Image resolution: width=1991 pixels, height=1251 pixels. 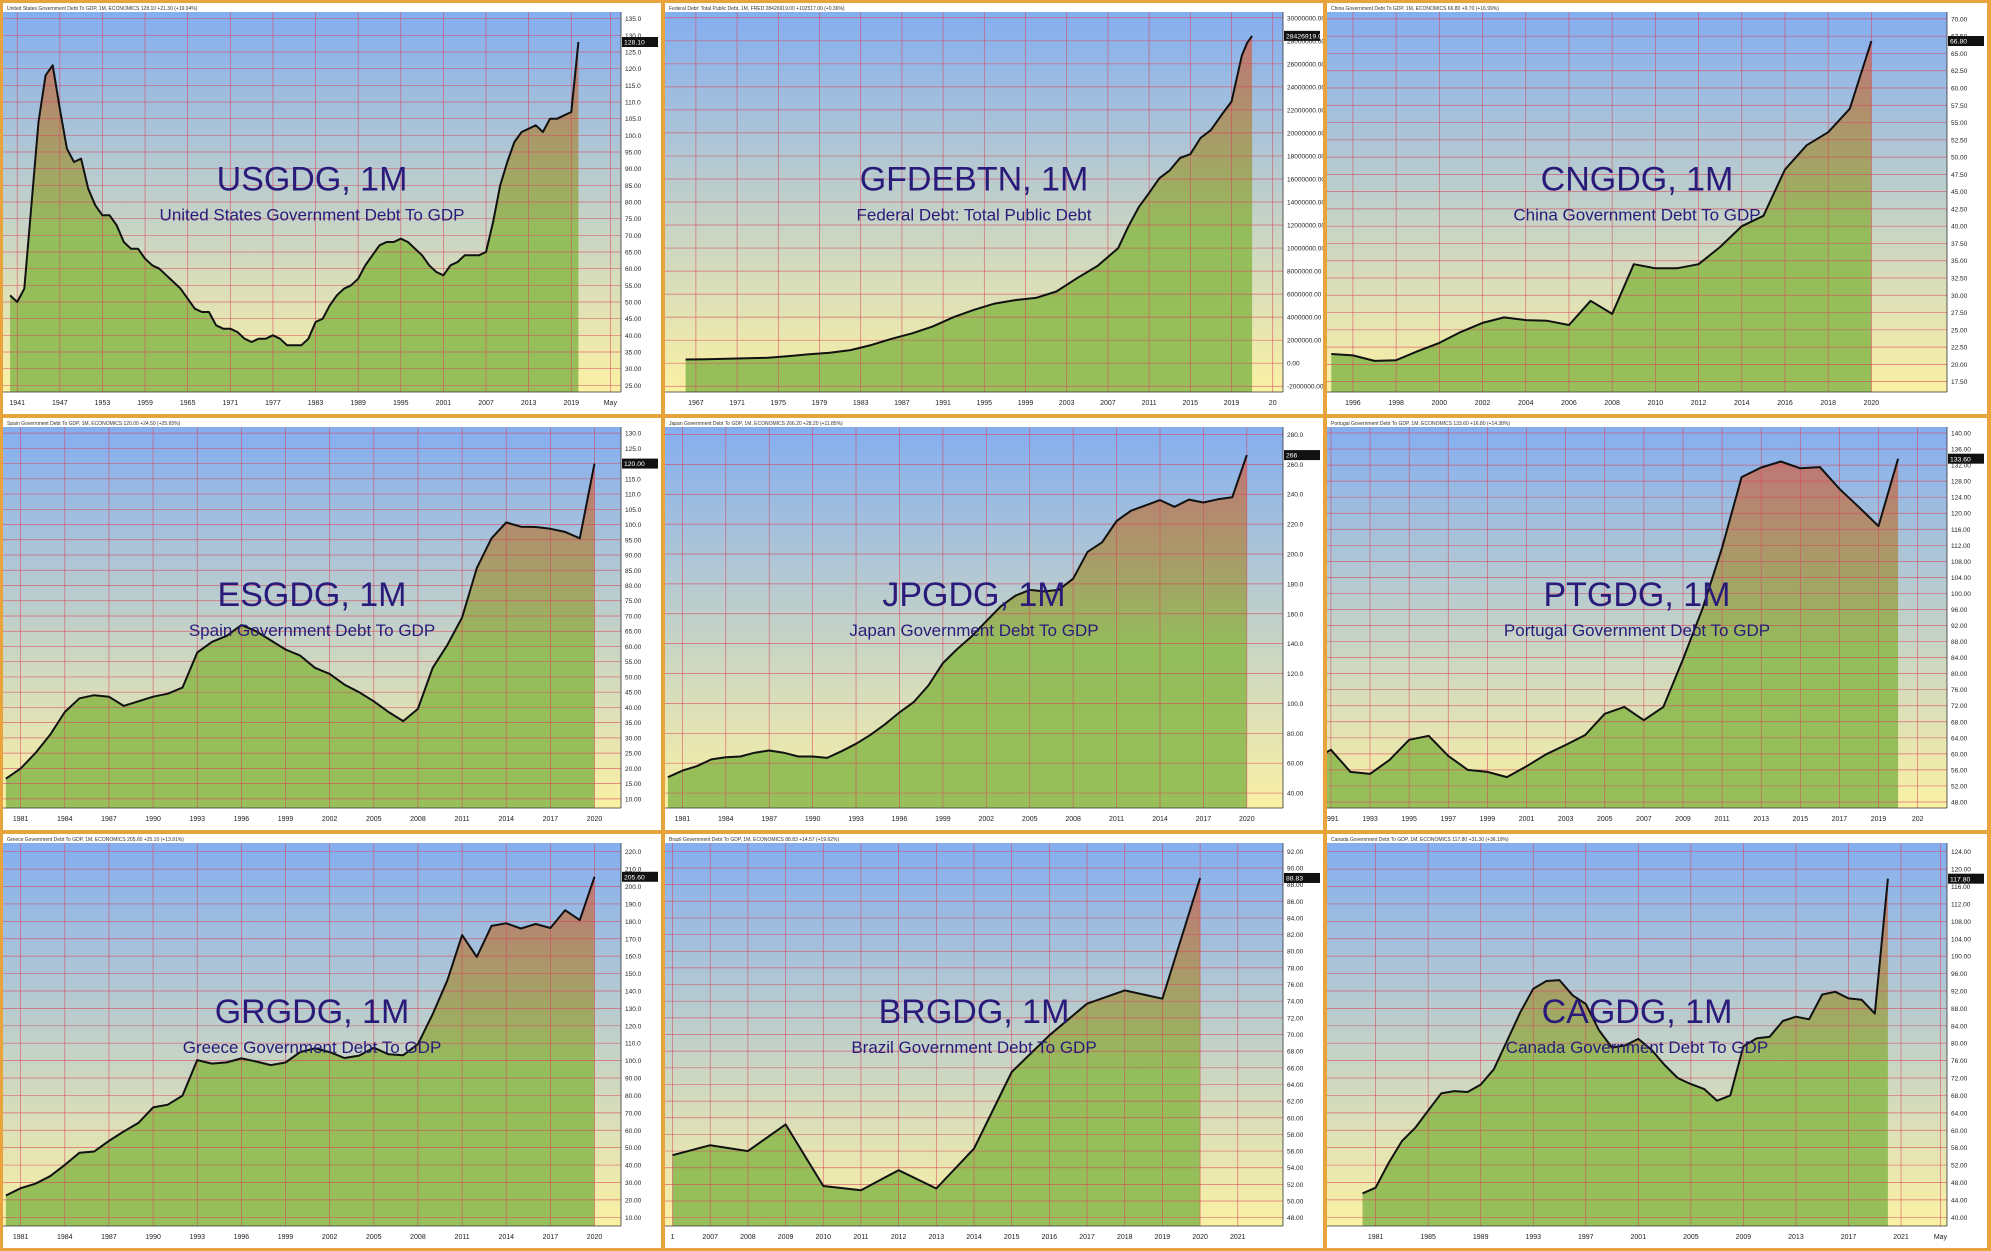 I want to click on x-tick-label: 2021, so click(x=1901, y=1237).